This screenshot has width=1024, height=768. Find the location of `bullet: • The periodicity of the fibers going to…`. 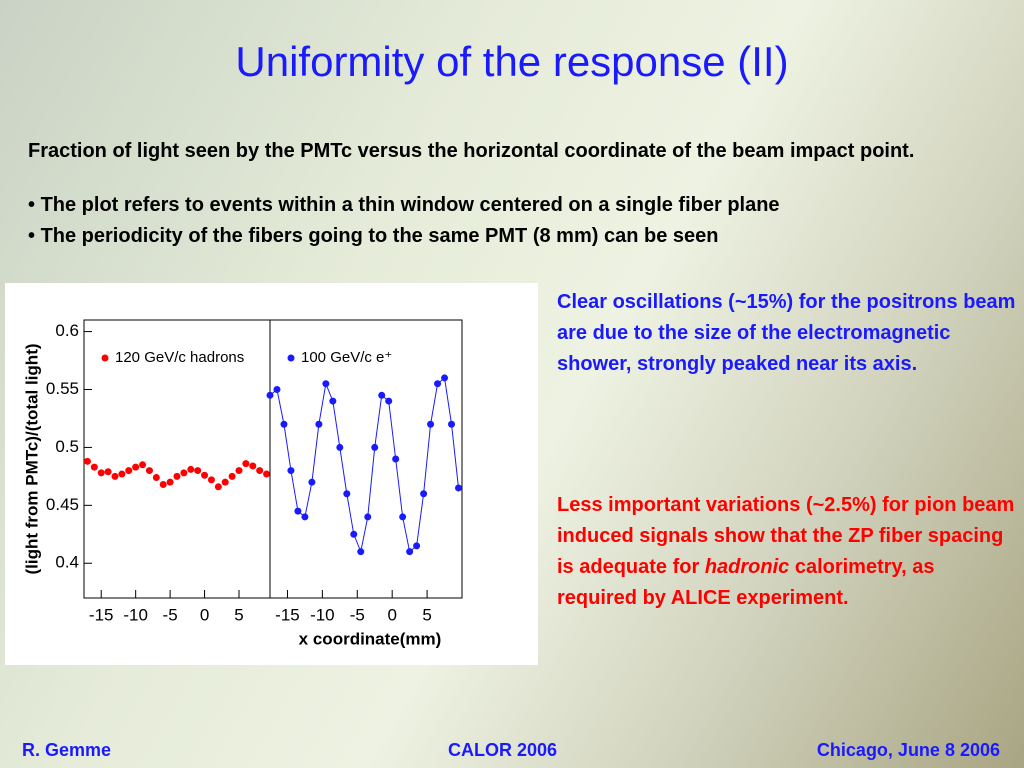

bullet: • The periodicity of the fibers going to… is located at coordinates (373, 236).